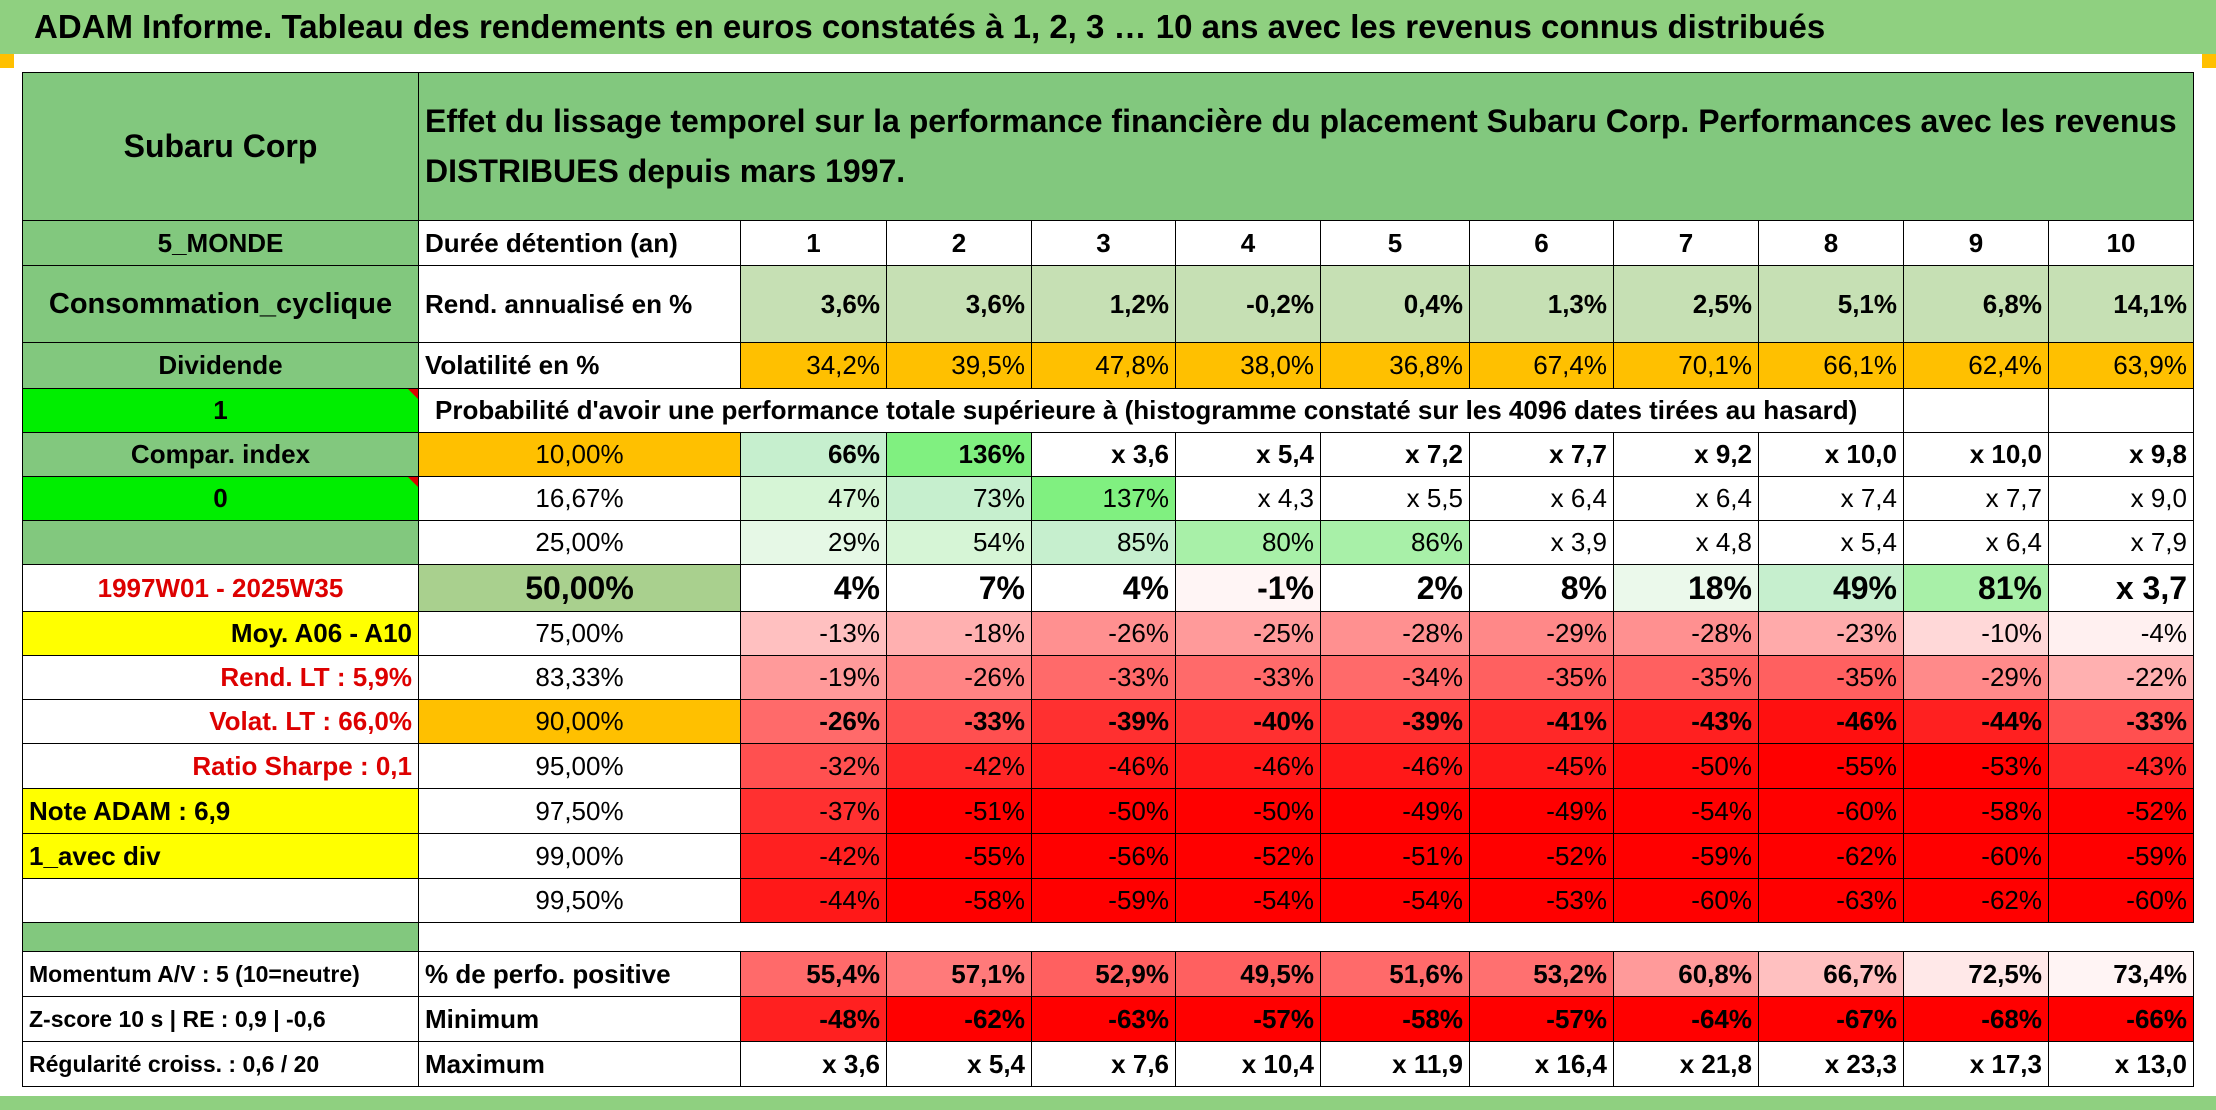  Describe the element at coordinates (813, 974) in the screenshot. I see `positive-cell: 55,4%` at that location.